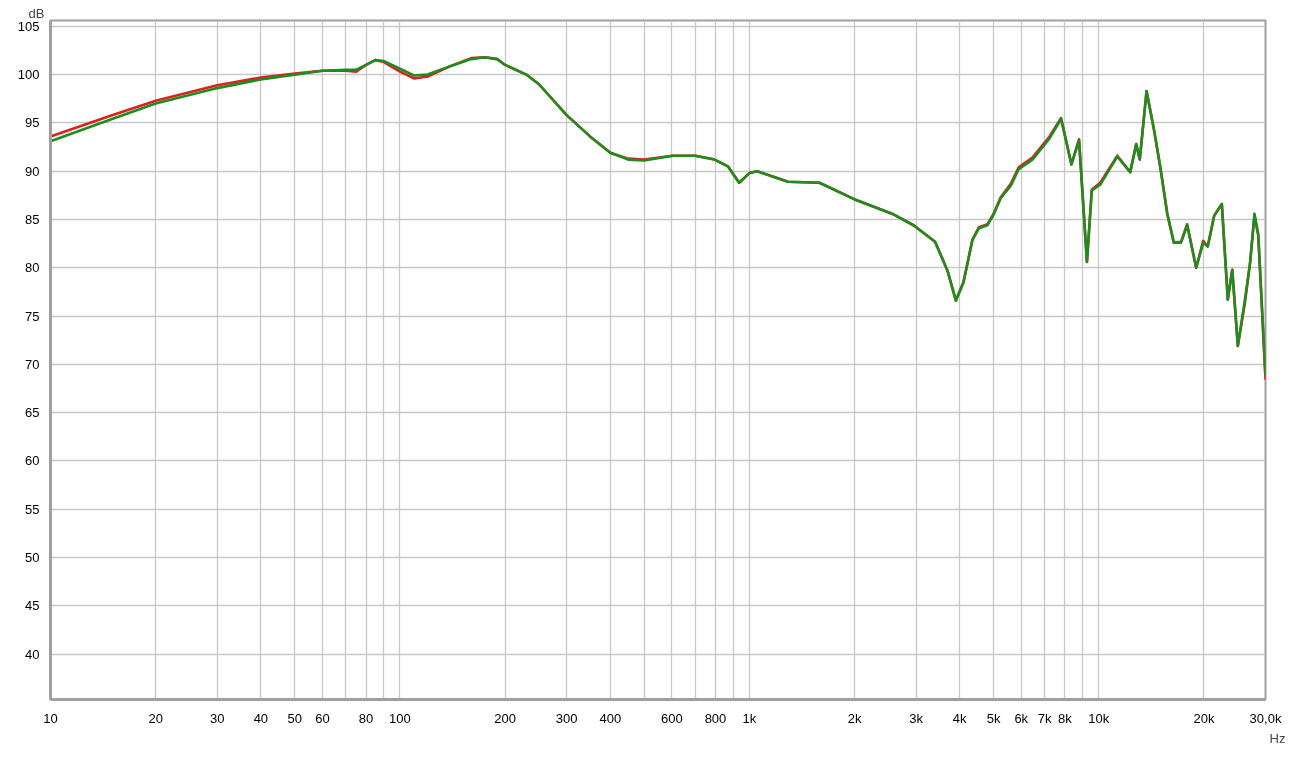 This screenshot has width=1315, height=757. What do you see at coordinates (50, 718) in the screenshot?
I see `x-tick-label: 10` at bounding box center [50, 718].